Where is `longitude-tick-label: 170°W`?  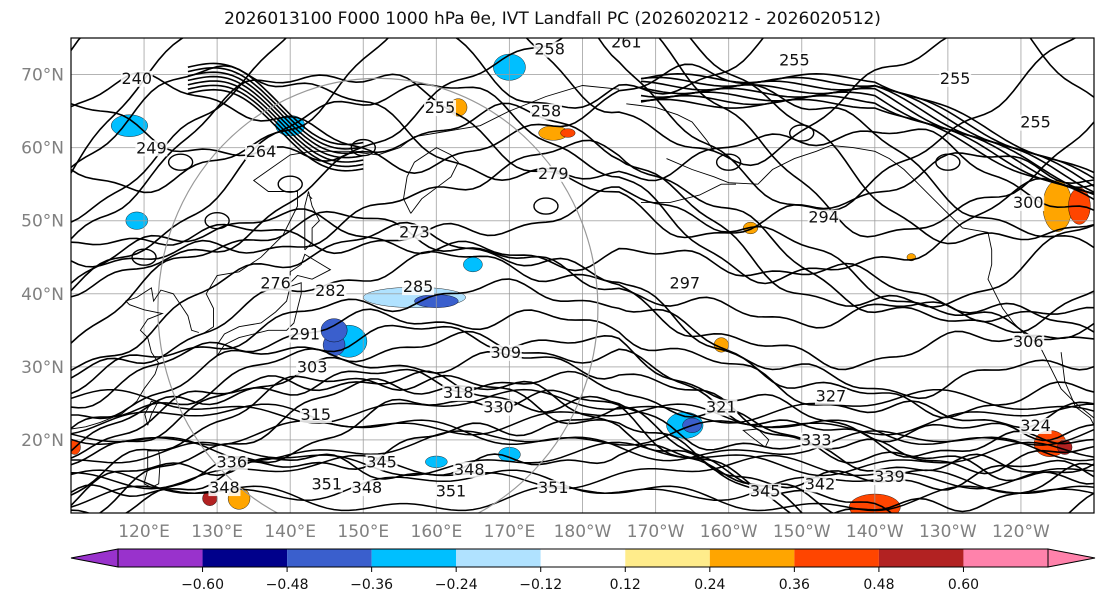
longitude-tick-label: 170°W is located at coordinates (656, 532).